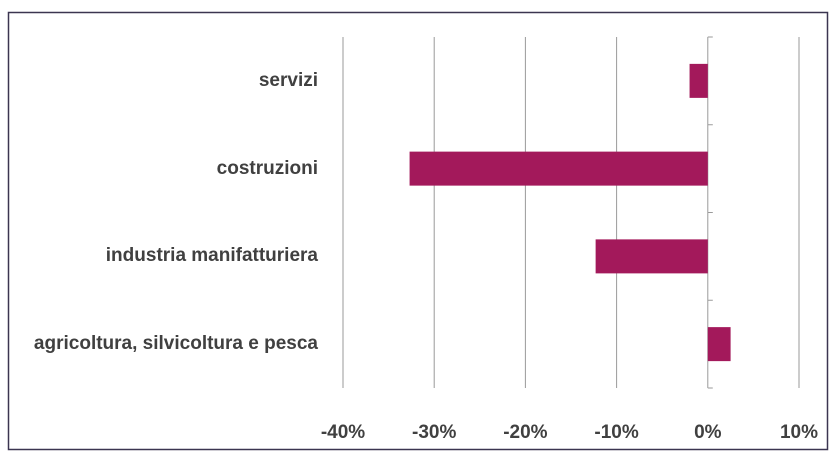 The height and width of the screenshot is (457, 832). What do you see at coordinates (175, 344) in the screenshot?
I see `category-label: agricoltura, silvicoltura e pesca` at bounding box center [175, 344].